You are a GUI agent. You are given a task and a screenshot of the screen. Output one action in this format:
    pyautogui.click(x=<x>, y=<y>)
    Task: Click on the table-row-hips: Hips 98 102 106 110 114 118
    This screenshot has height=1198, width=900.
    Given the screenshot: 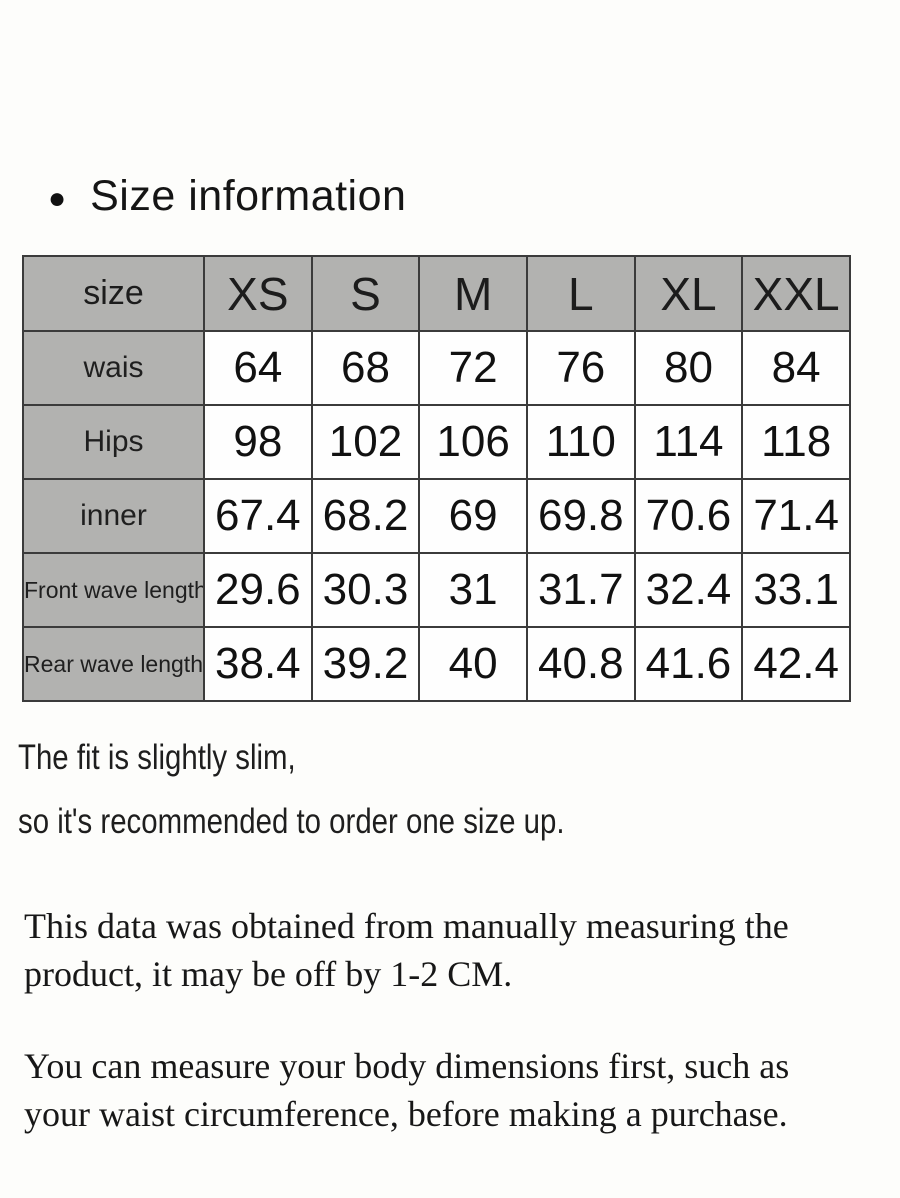 What is the action you would take?
    pyautogui.click(x=436, y=442)
    